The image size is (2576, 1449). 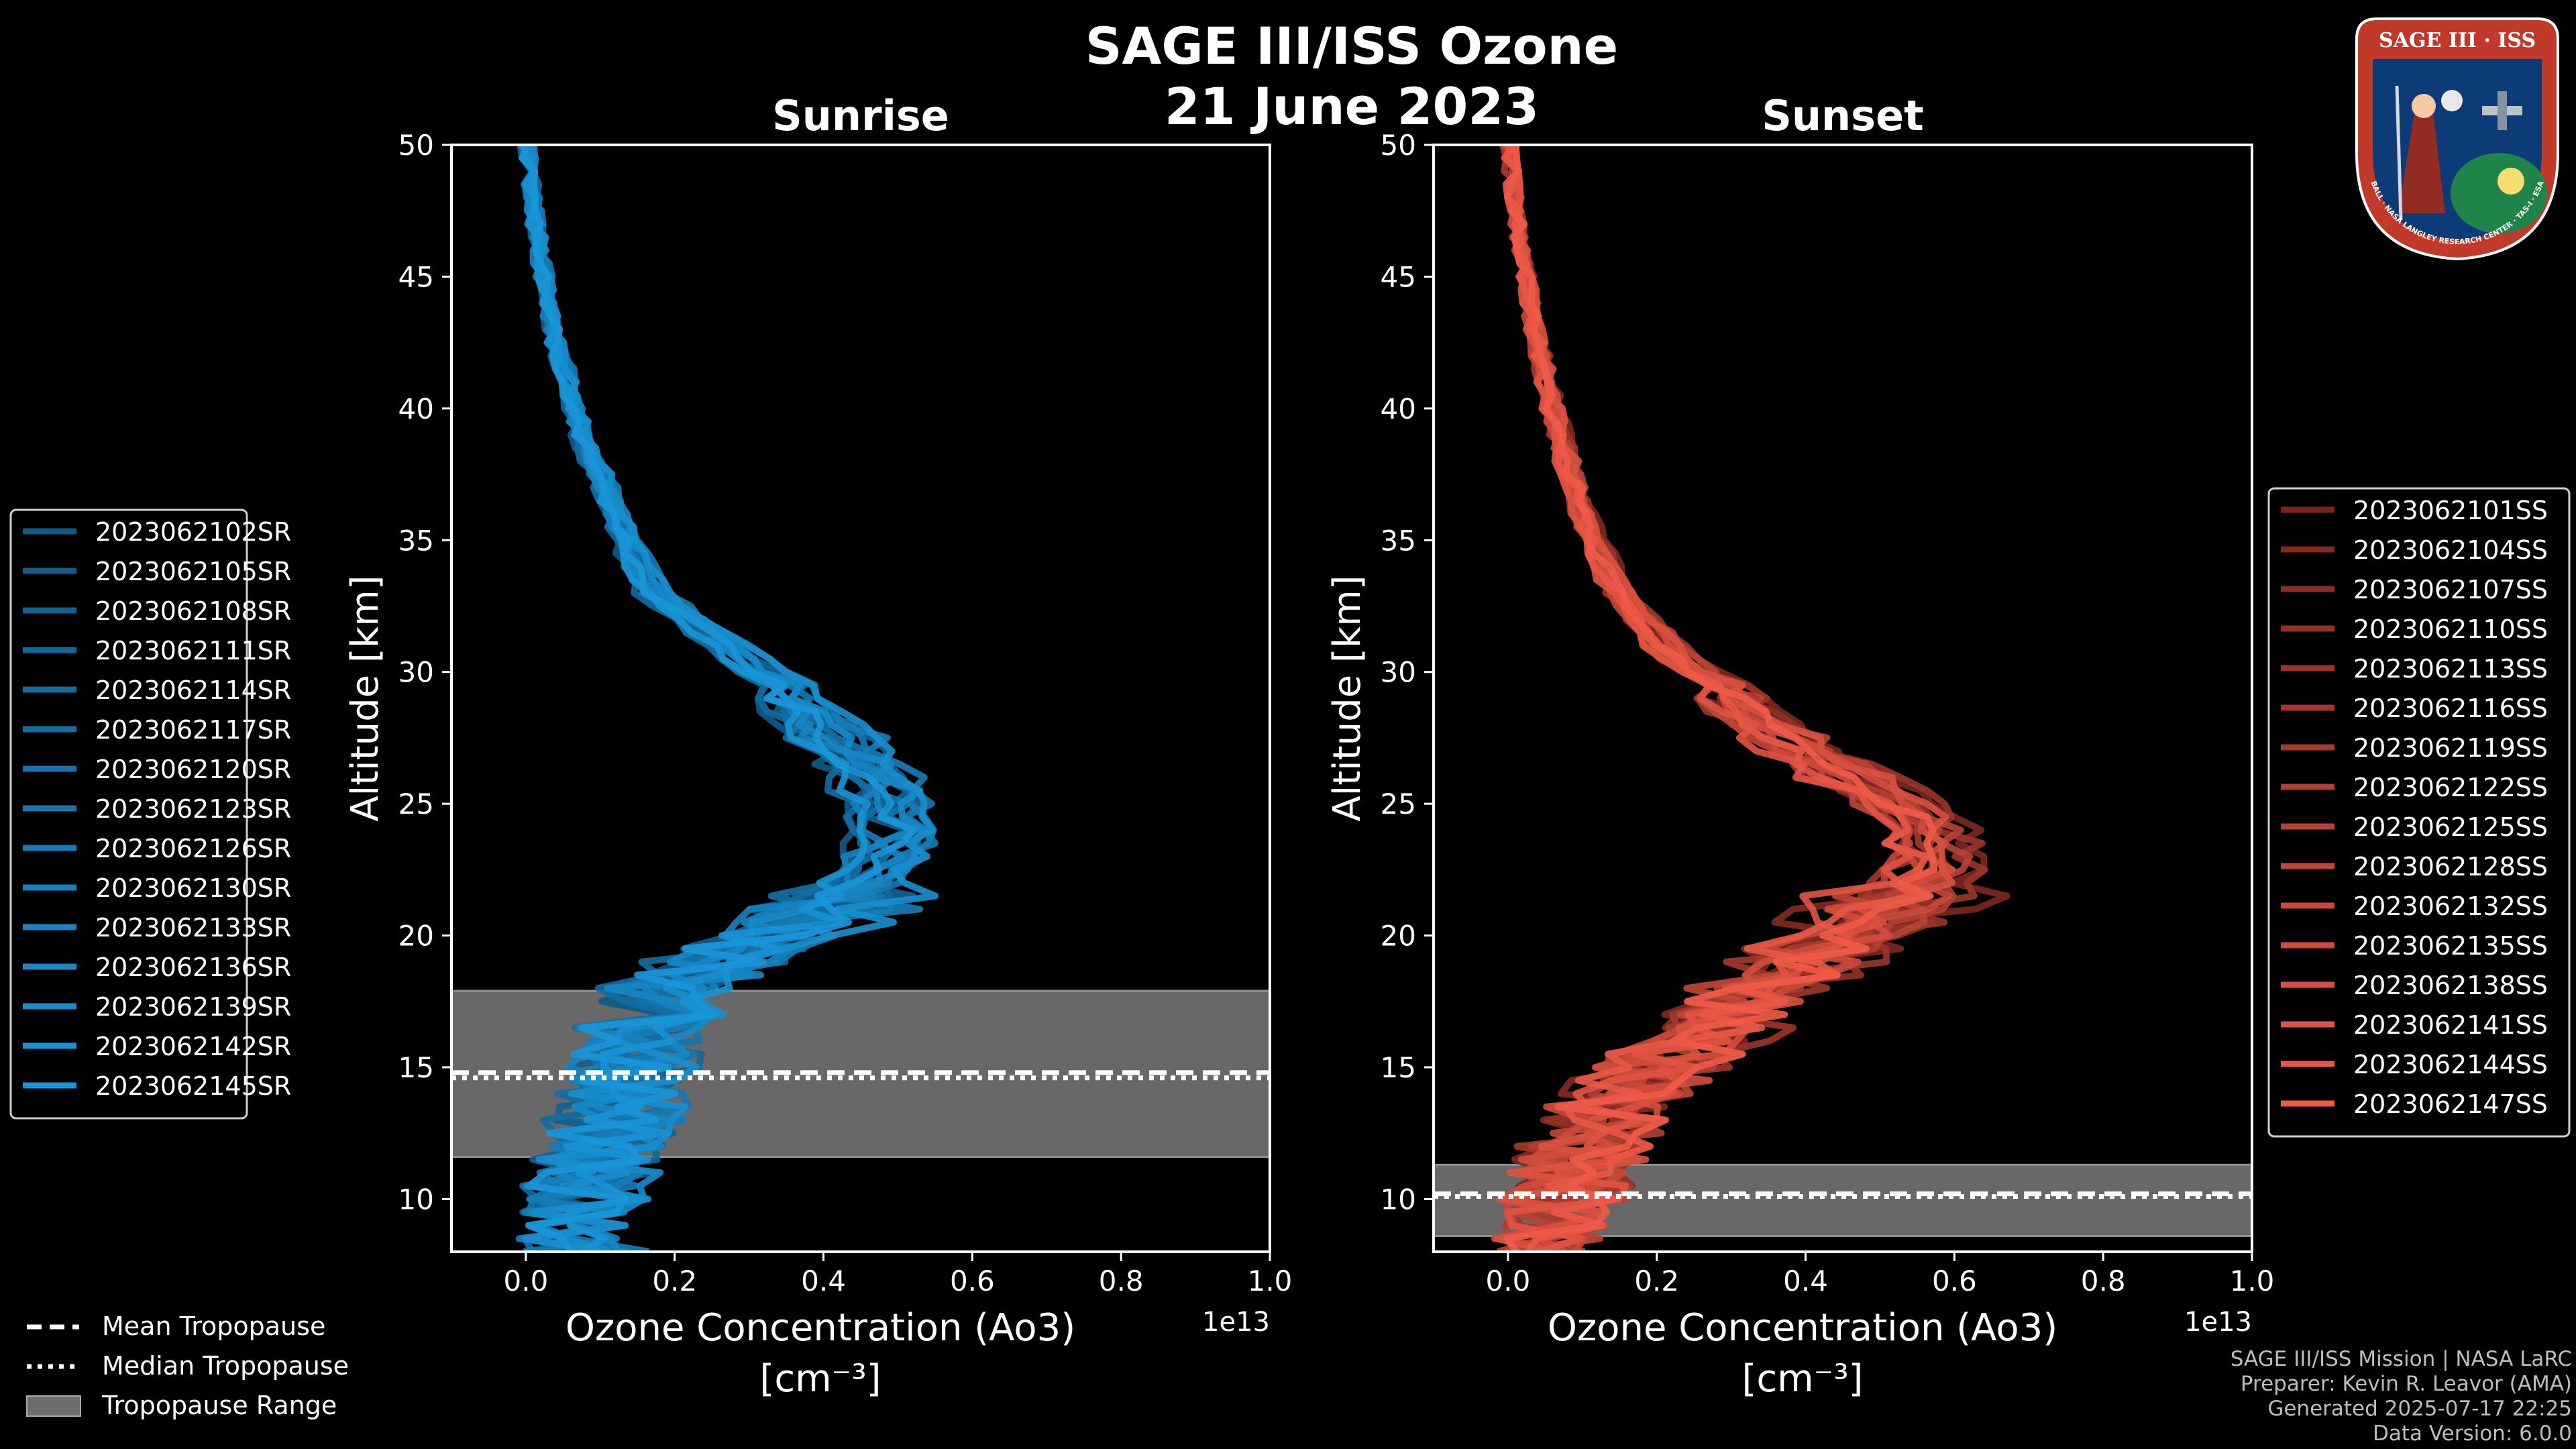 I want to click on legend-item-label: 2023062133SR, so click(x=193, y=928).